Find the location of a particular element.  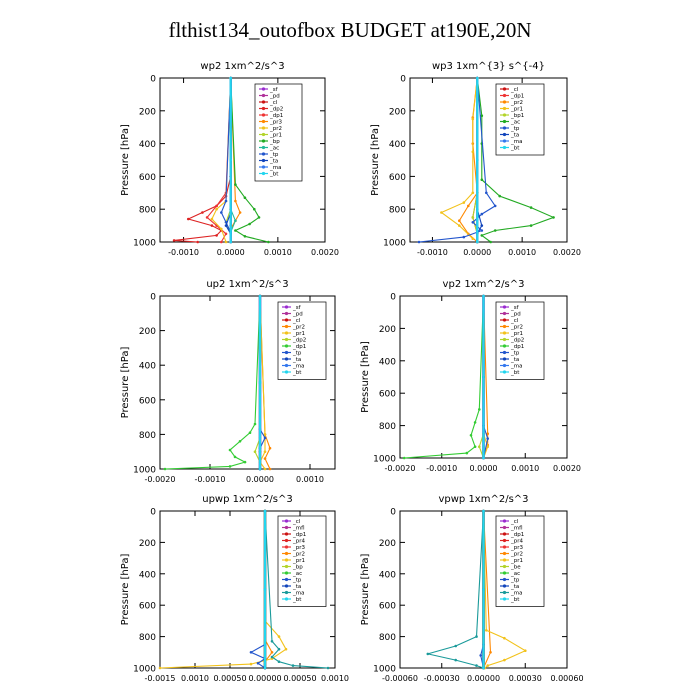

series-line-dp2 is located at coordinates (203, 160).